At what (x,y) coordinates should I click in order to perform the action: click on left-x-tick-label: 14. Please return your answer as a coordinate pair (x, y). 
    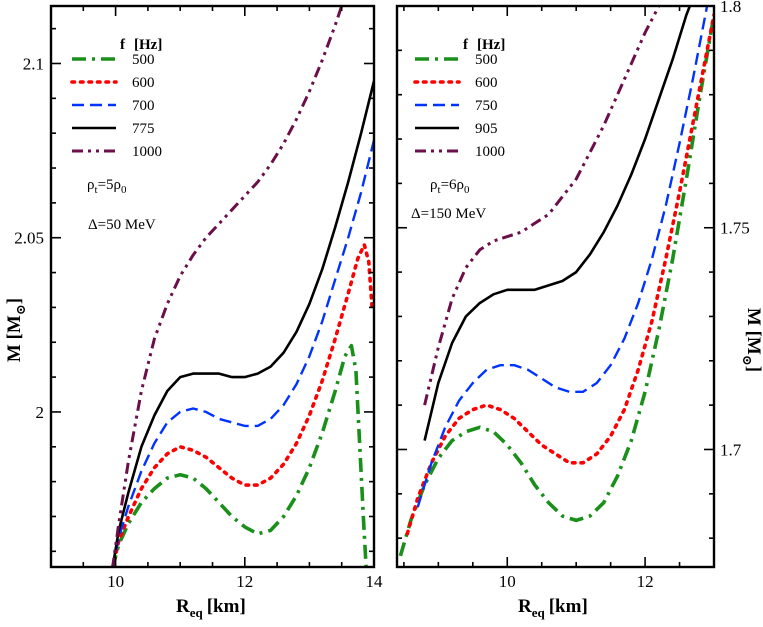
    Looking at the image, I should click on (375, 581).